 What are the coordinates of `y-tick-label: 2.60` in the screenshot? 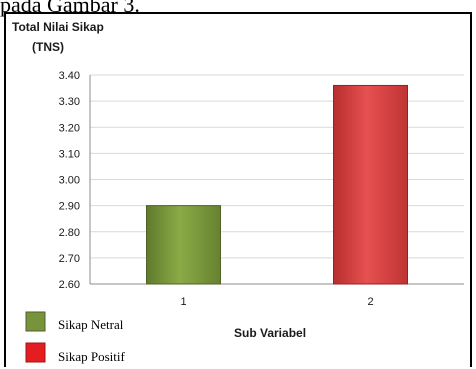 It's located at (69, 285).